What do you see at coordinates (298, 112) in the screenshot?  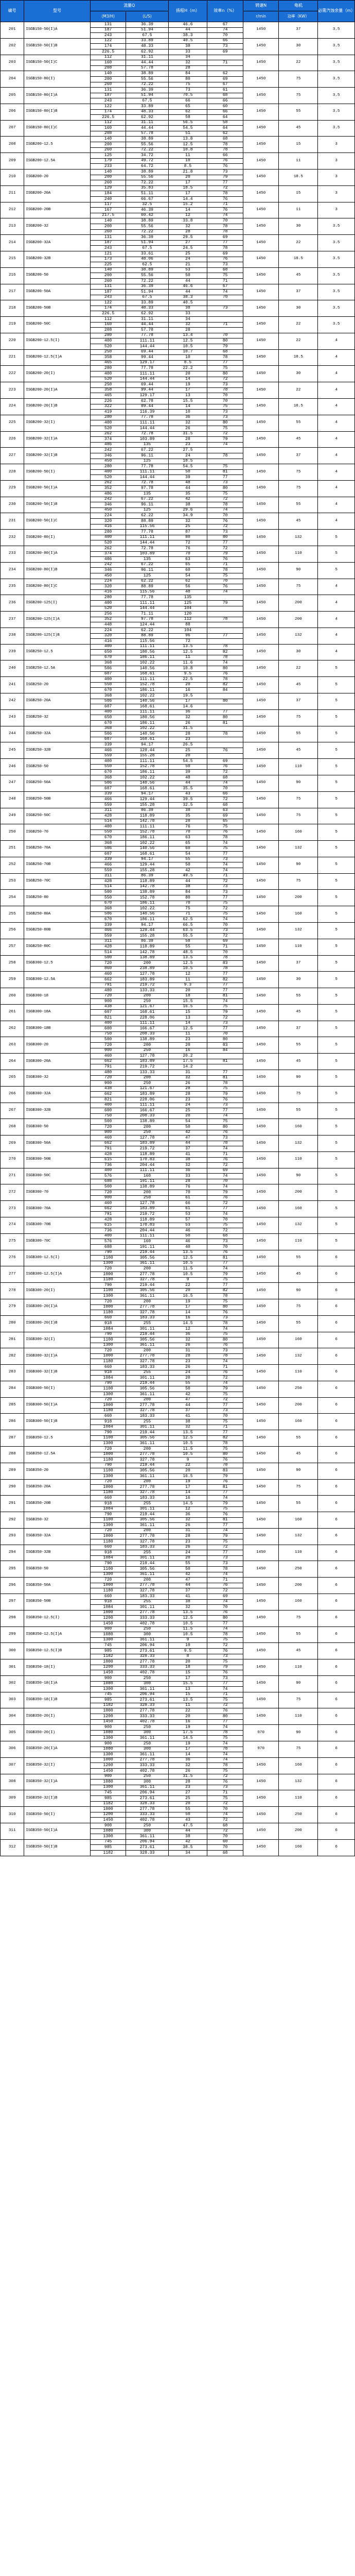 I see `cell-motor-power: 55` at bounding box center [298, 112].